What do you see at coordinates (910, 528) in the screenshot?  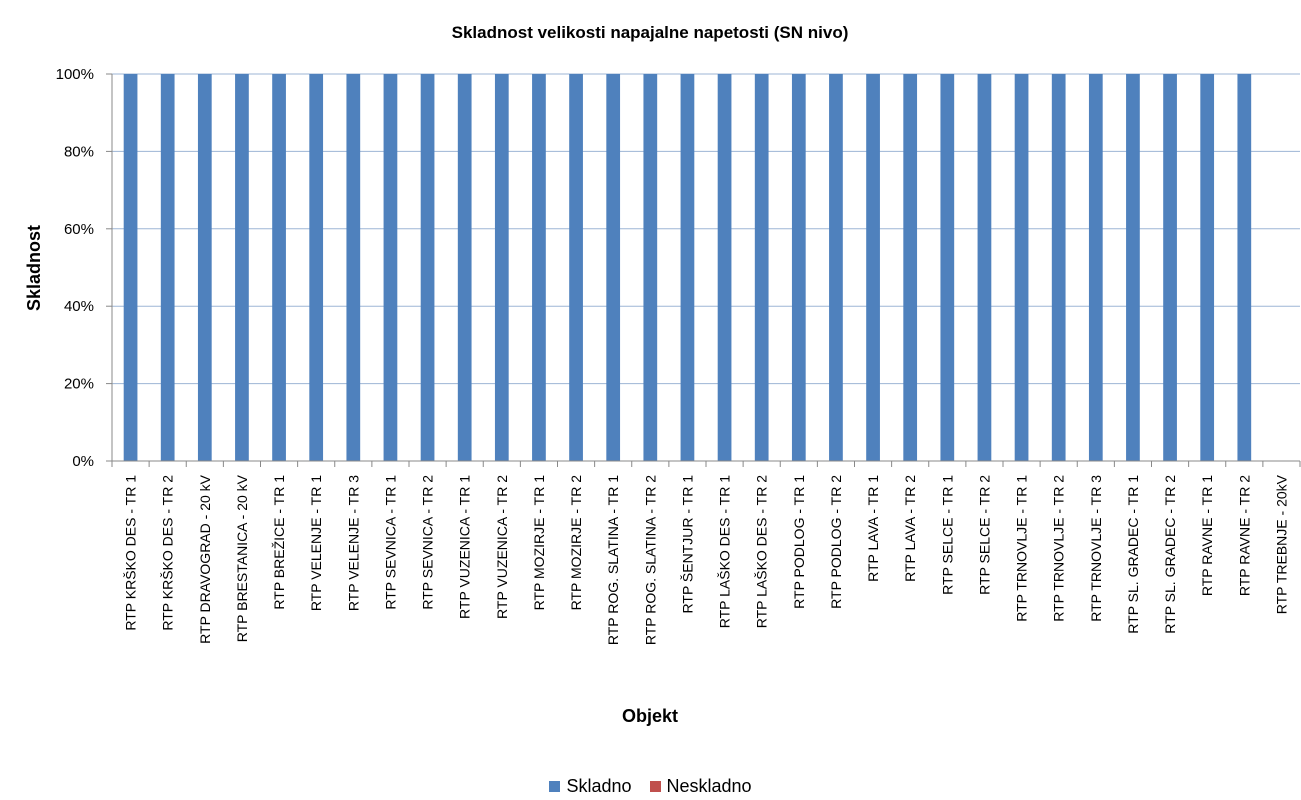 I see `x-category-label: RTP LAVA - TR 2` at bounding box center [910, 528].